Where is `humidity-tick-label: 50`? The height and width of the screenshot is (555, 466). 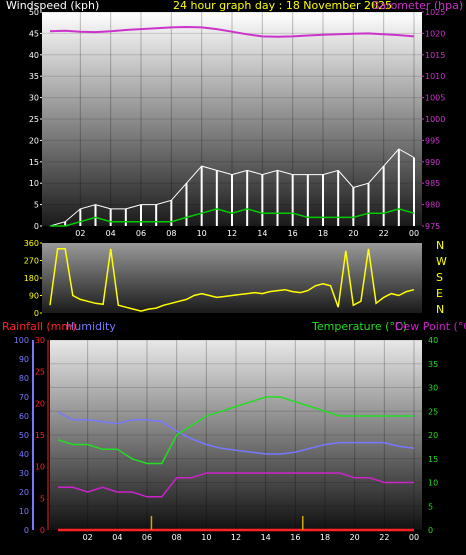
humidity-tick-label: 50 is located at coordinates (24, 435).